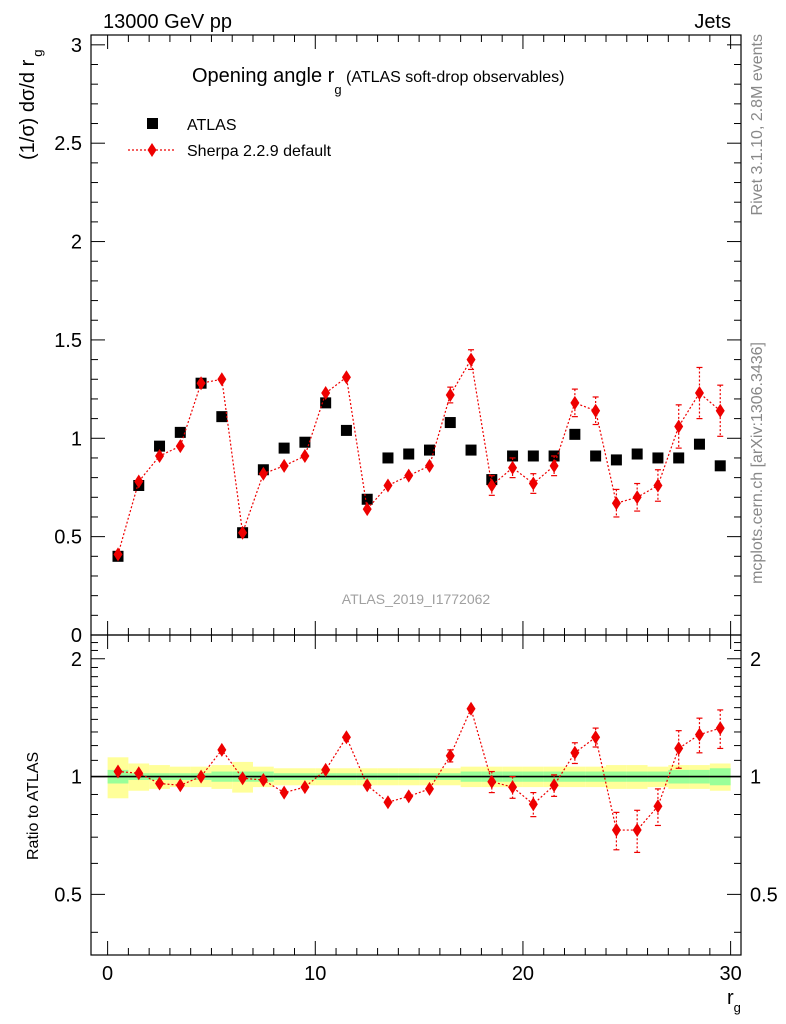 This screenshot has height=1024, width=786. I want to click on x-tick-label: 0, so click(107, 974).